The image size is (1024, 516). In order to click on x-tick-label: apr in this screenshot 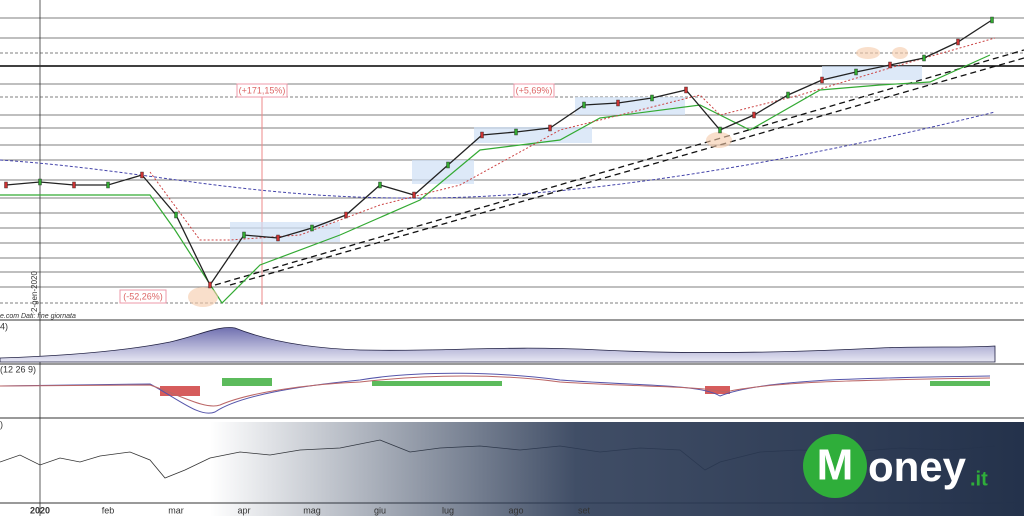, I will do `click(243, 510)`.